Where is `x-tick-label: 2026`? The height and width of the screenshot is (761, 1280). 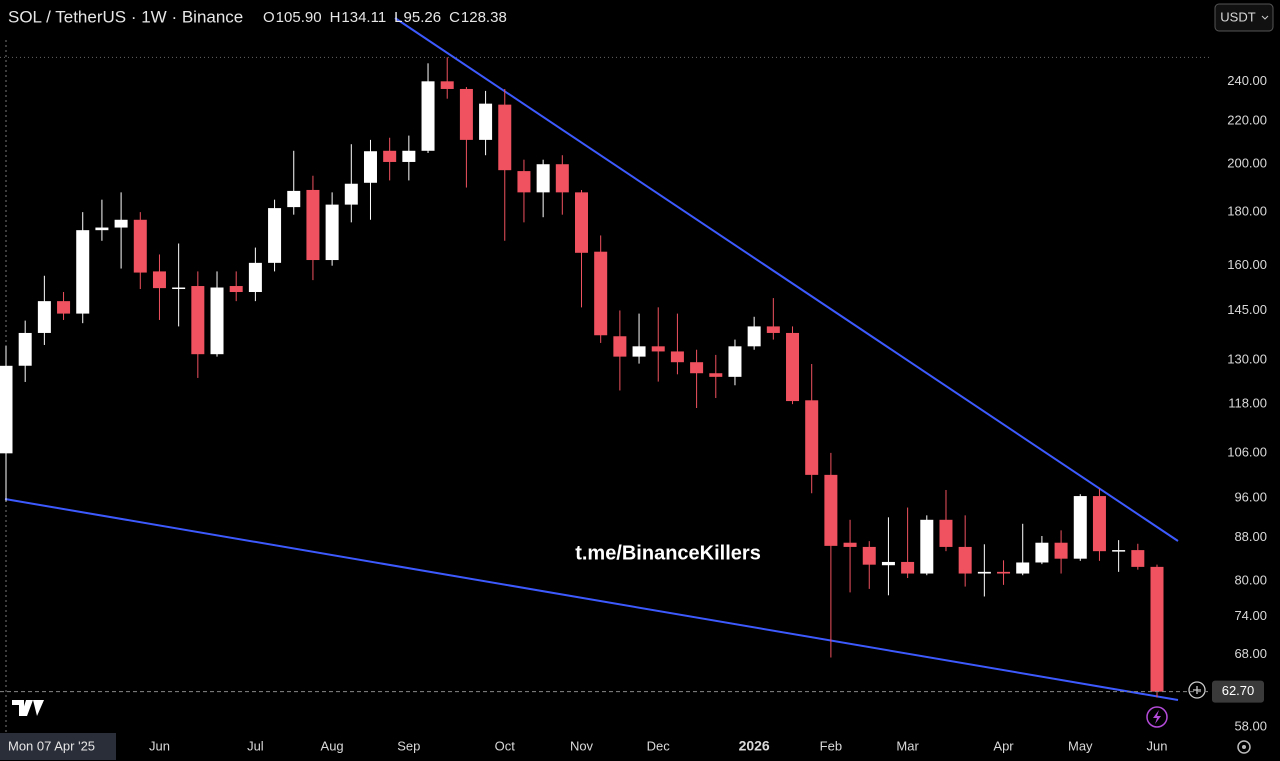 x-tick-label: 2026 is located at coordinates (754, 746).